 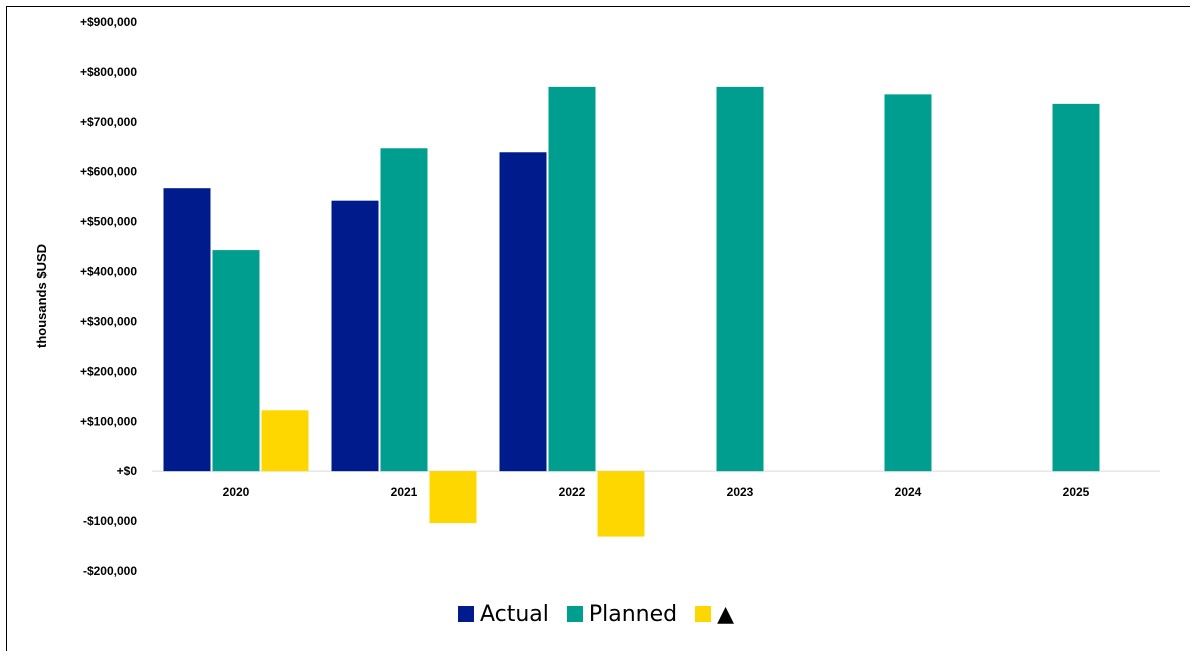 I want to click on x-tick-label: 2022, so click(x=572, y=492).